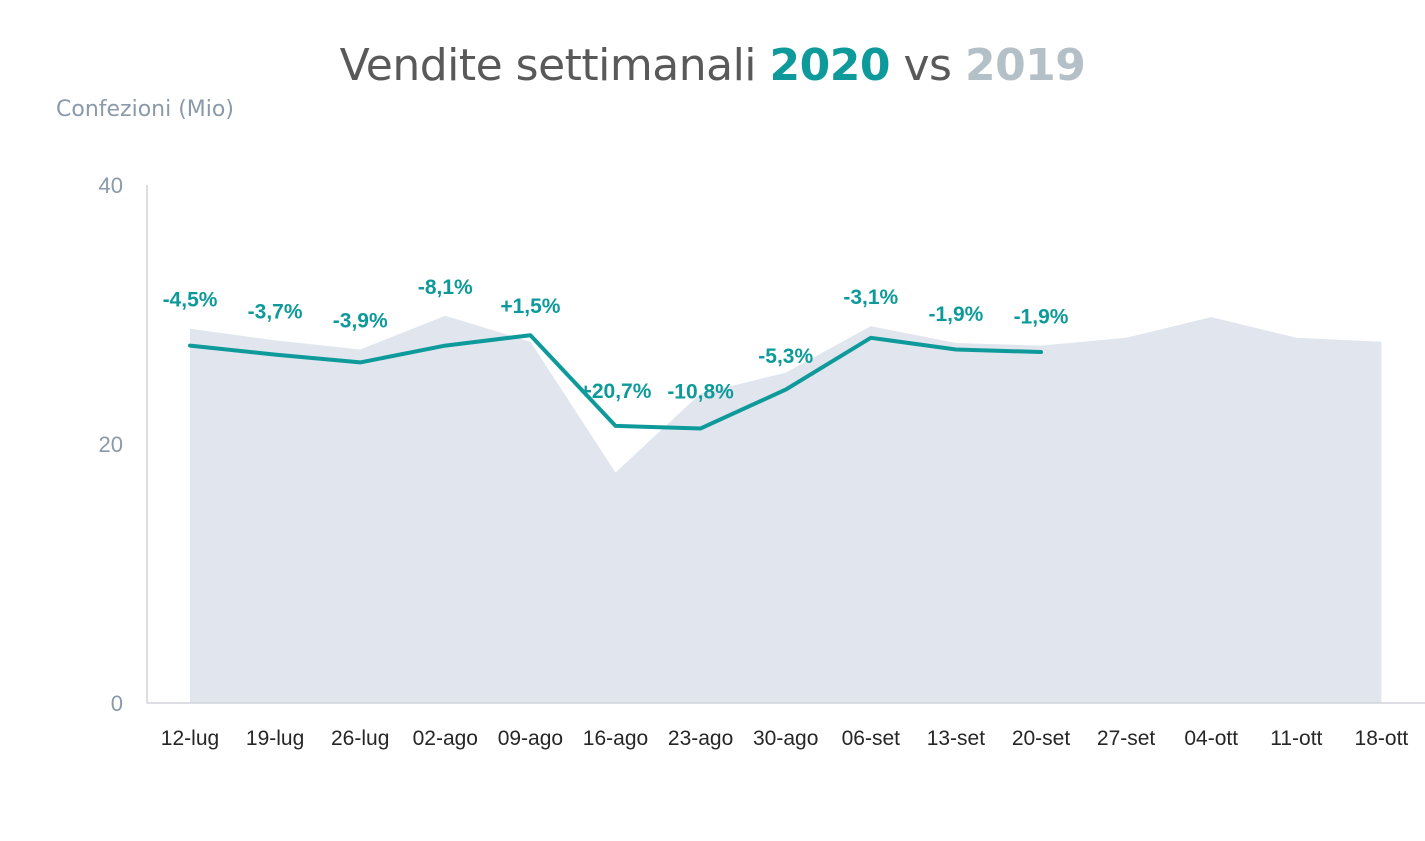 The image size is (1425, 841). Describe the element at coordinates (615, 738) in the screenshot. I see `x-tick-16-ago: 16-ago` at that location.